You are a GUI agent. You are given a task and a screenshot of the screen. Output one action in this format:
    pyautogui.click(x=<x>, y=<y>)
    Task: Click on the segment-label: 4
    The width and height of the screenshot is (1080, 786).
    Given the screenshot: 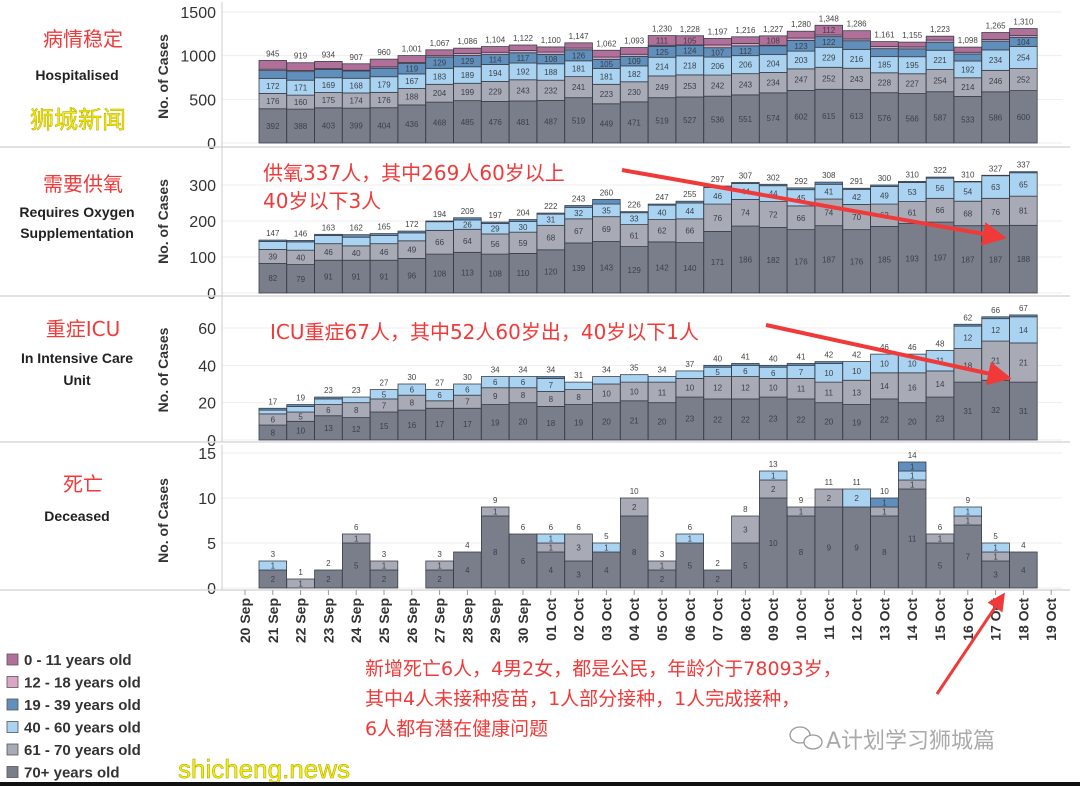 What is the action you would take?
    pyautogui.click(x=606, y=570)
    